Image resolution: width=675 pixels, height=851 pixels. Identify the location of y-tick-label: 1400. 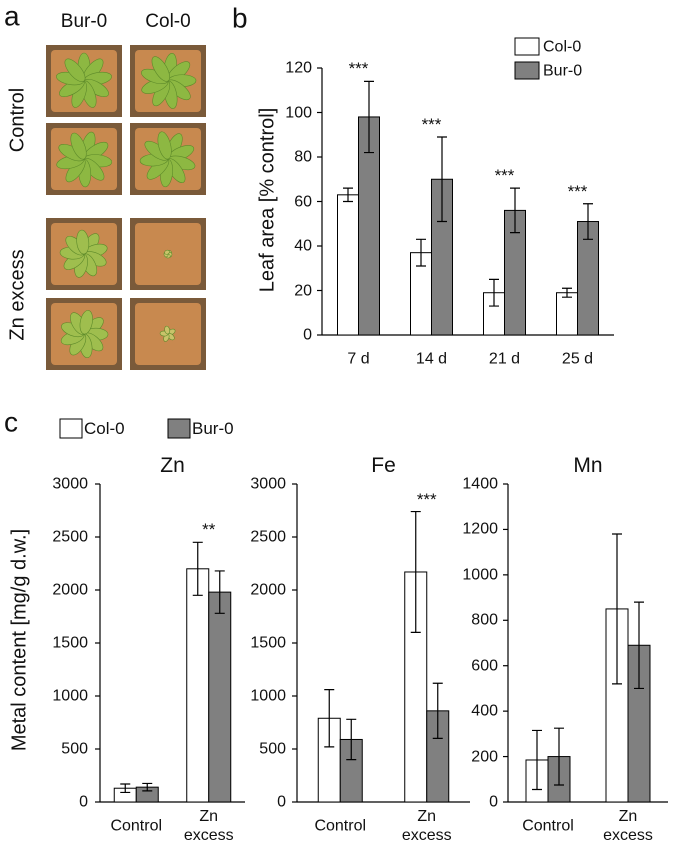
(480, 484).